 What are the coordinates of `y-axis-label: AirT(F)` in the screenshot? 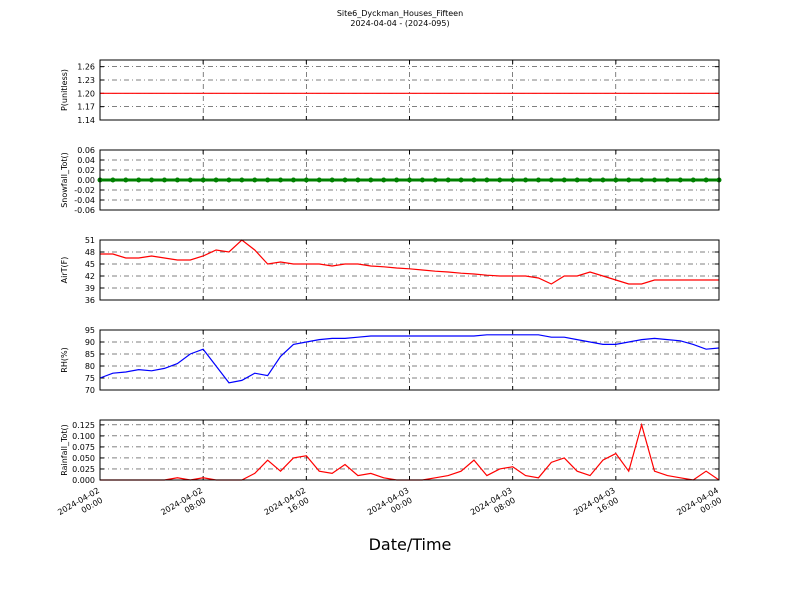 It's located at (64, 270).